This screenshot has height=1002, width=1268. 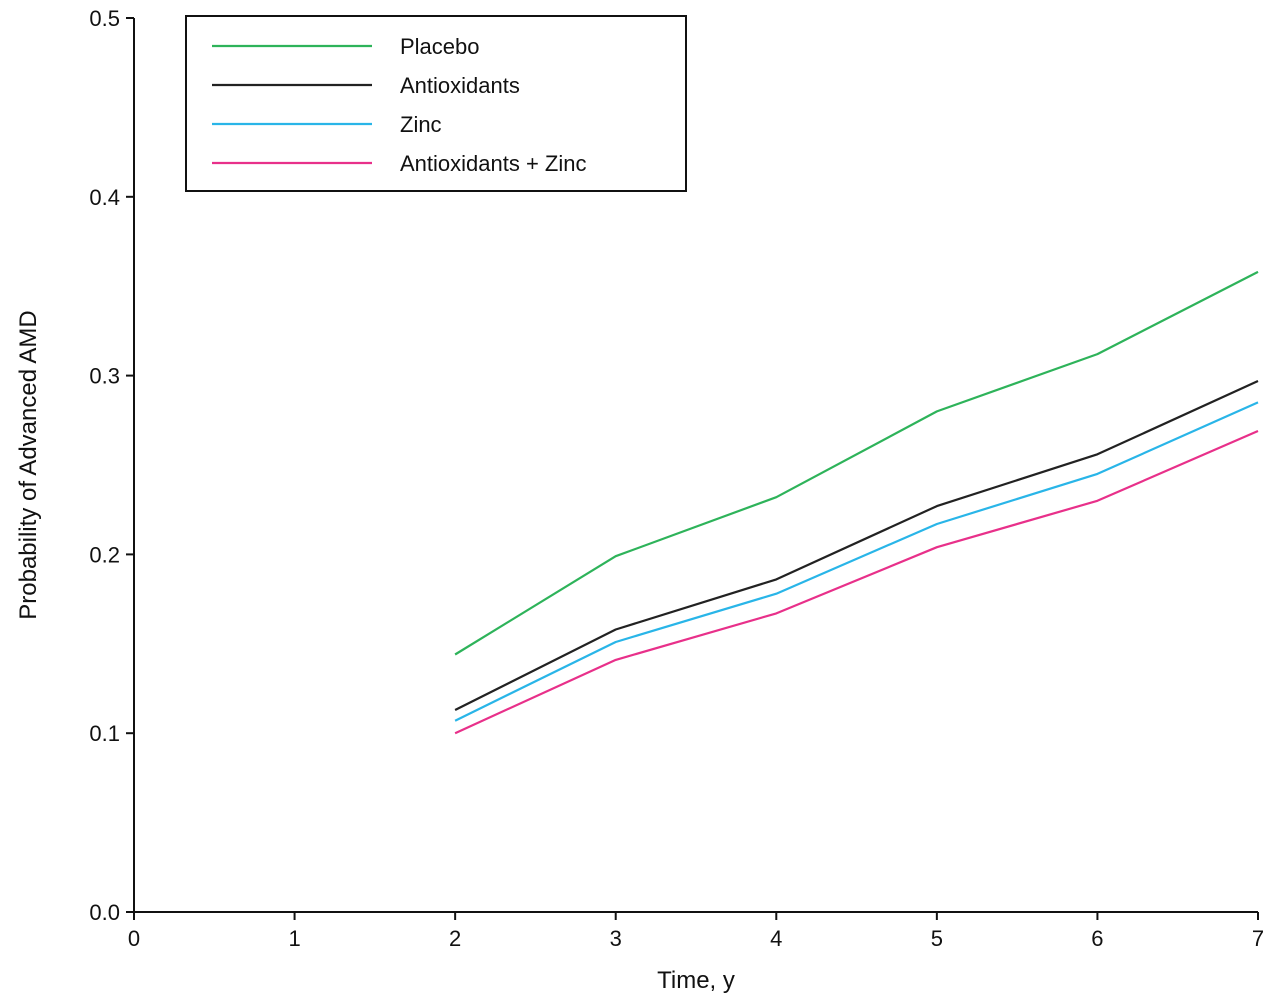 What do you see at coordinates (696, 980) in the screenshot?
I see `x-axis-title: Time, y` at bounding box center [696, 980].